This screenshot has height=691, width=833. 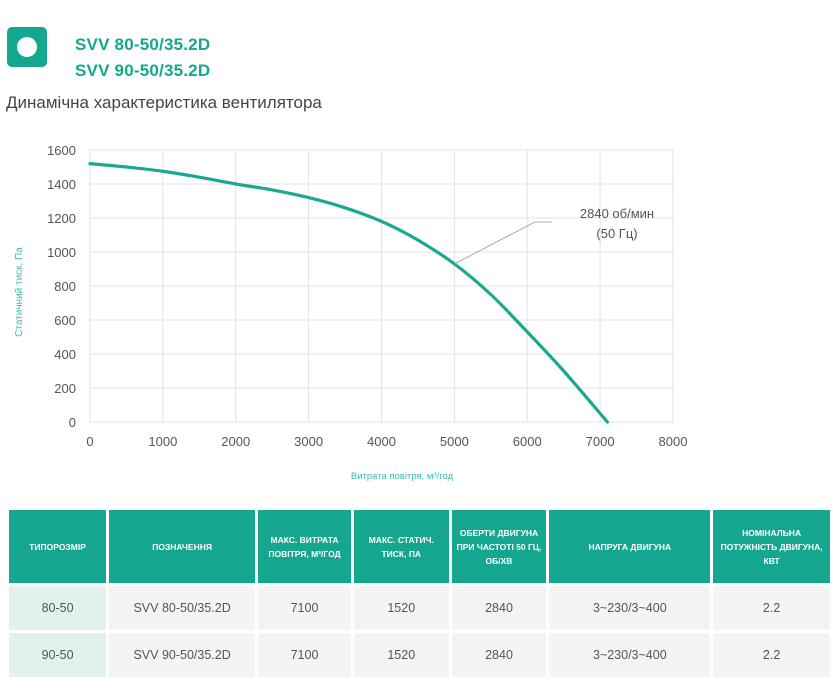 What do you see at coordinates (58, 546) in the screenshot?
I see `header-size: Типорозмір` at bounding box center [58, 546].